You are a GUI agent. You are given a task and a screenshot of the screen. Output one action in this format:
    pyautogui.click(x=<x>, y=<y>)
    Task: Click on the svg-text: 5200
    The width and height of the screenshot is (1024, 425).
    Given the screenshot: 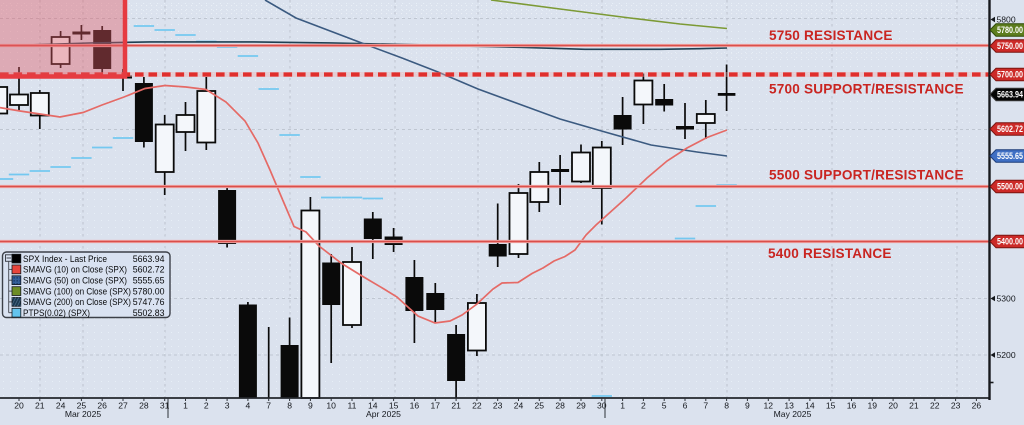 What is the action you would take?
    pyautogui.click(x=1006, y=355)
    